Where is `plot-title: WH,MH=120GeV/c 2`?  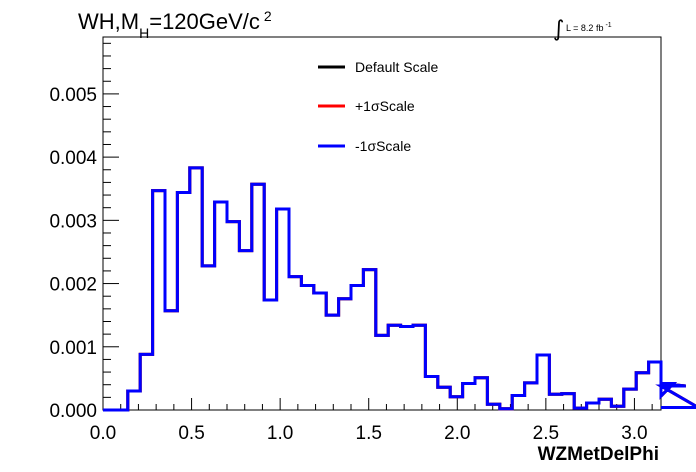 plot-title: WH,MH=120GeV/c 2 is located at coordinates (175, 24).